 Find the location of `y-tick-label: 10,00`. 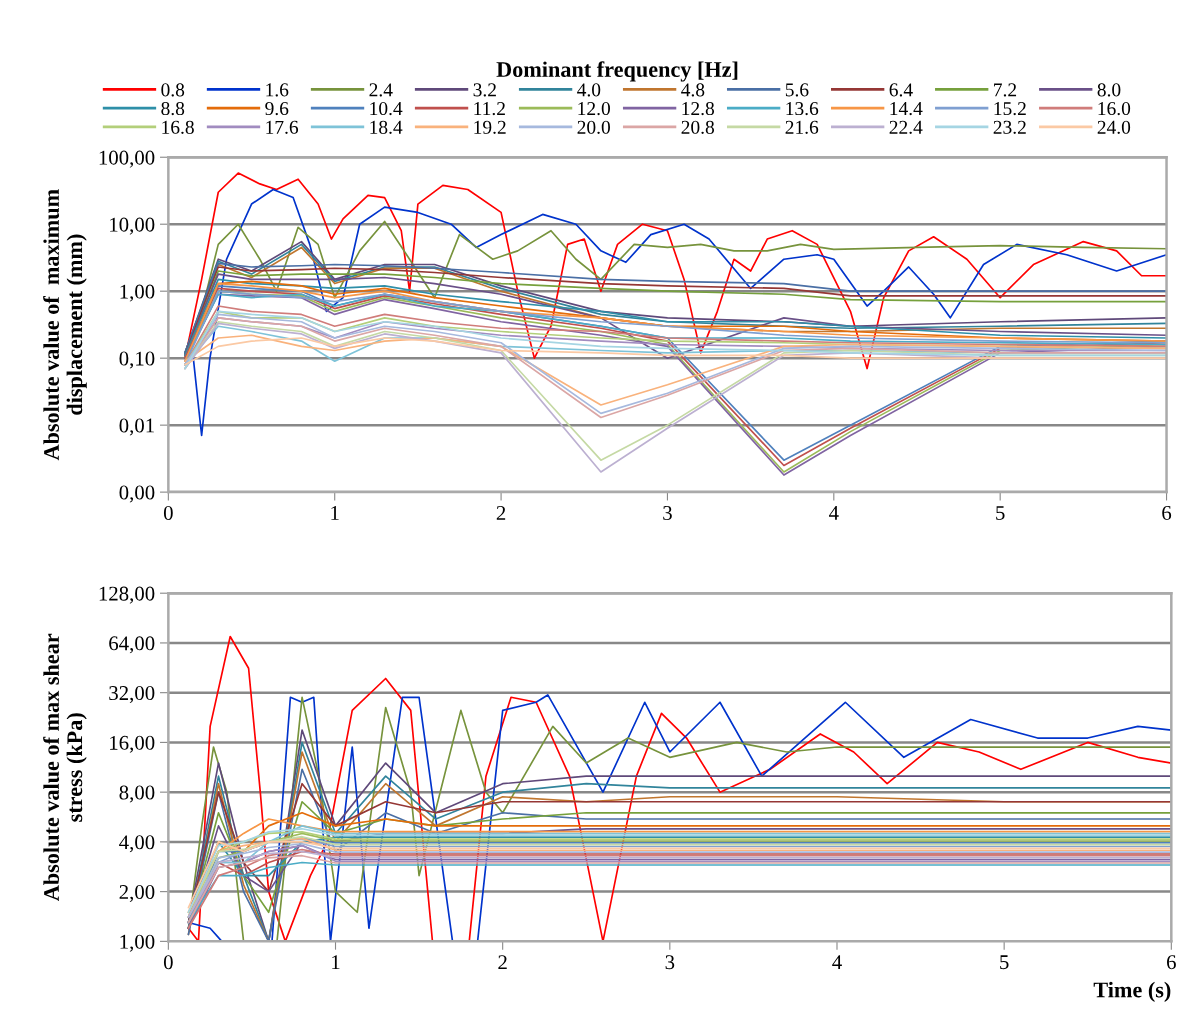

y-tick-label: 10,00 is located at coordinates (132, 226).